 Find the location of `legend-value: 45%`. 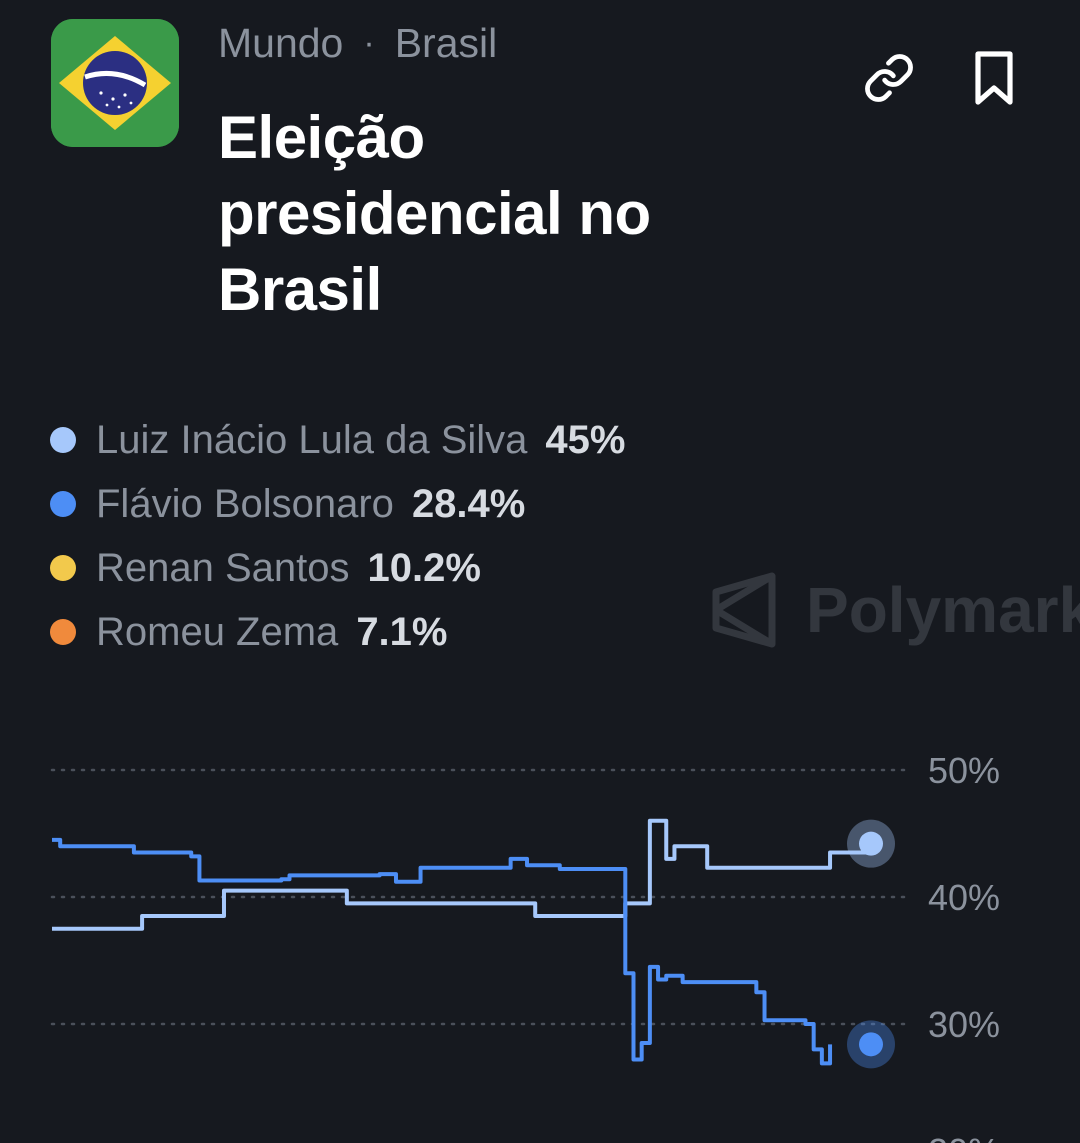

legend-value: 45% is located at coordinates (585, 439).